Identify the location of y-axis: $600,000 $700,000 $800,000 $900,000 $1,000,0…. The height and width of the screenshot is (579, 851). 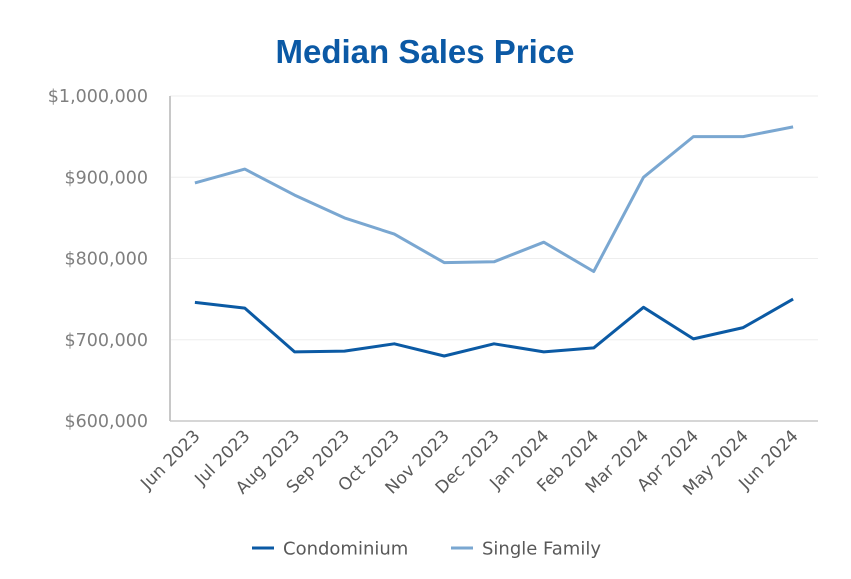
(109, 259).